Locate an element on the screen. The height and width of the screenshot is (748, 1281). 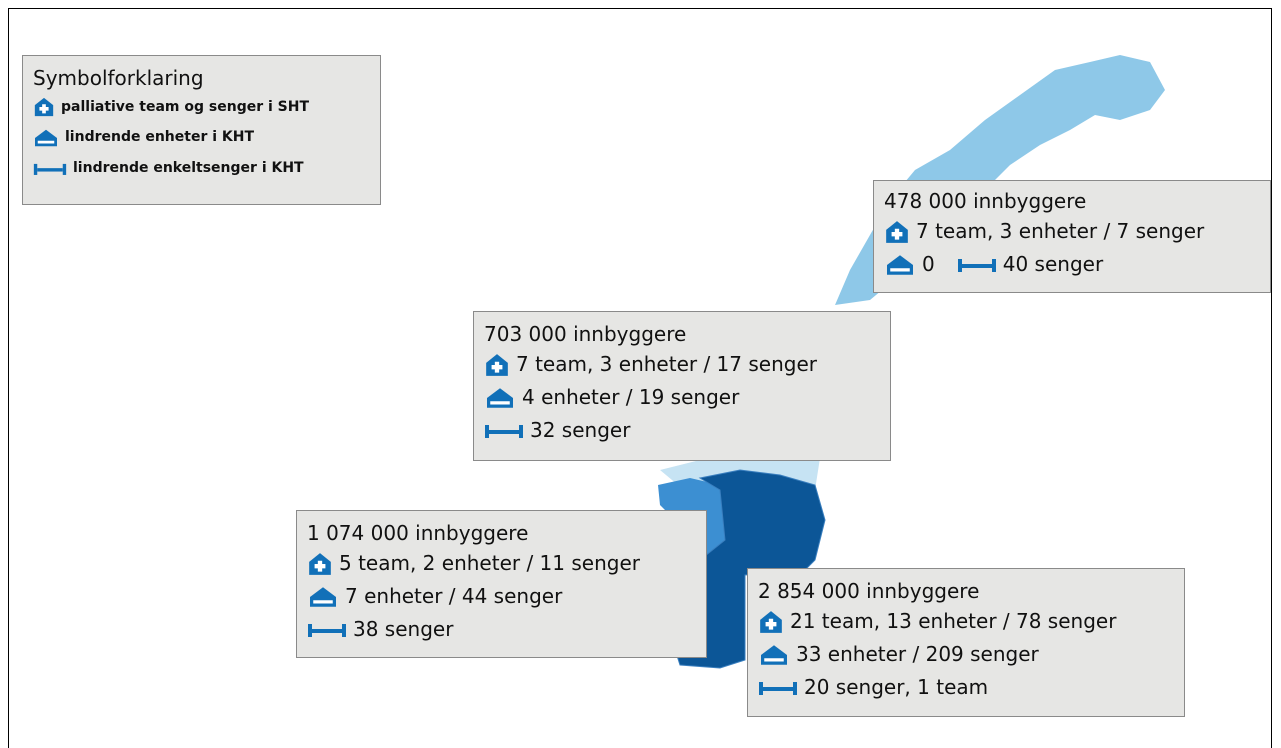
units-text: 4 enheter / 19 senger is located at coordinates (631, 397).